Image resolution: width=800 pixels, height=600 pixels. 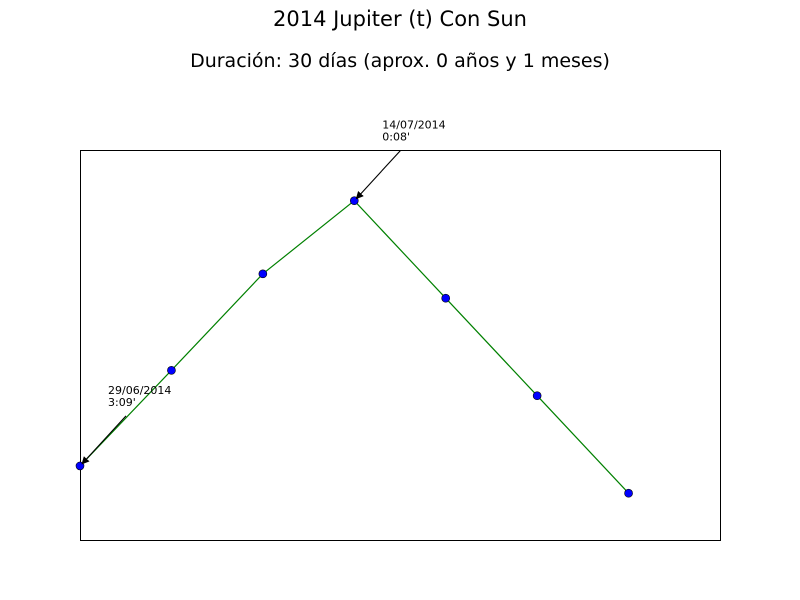 I want to click on annotation-label-1: 14/07/2014 0:08', so click(x=413, y=131).